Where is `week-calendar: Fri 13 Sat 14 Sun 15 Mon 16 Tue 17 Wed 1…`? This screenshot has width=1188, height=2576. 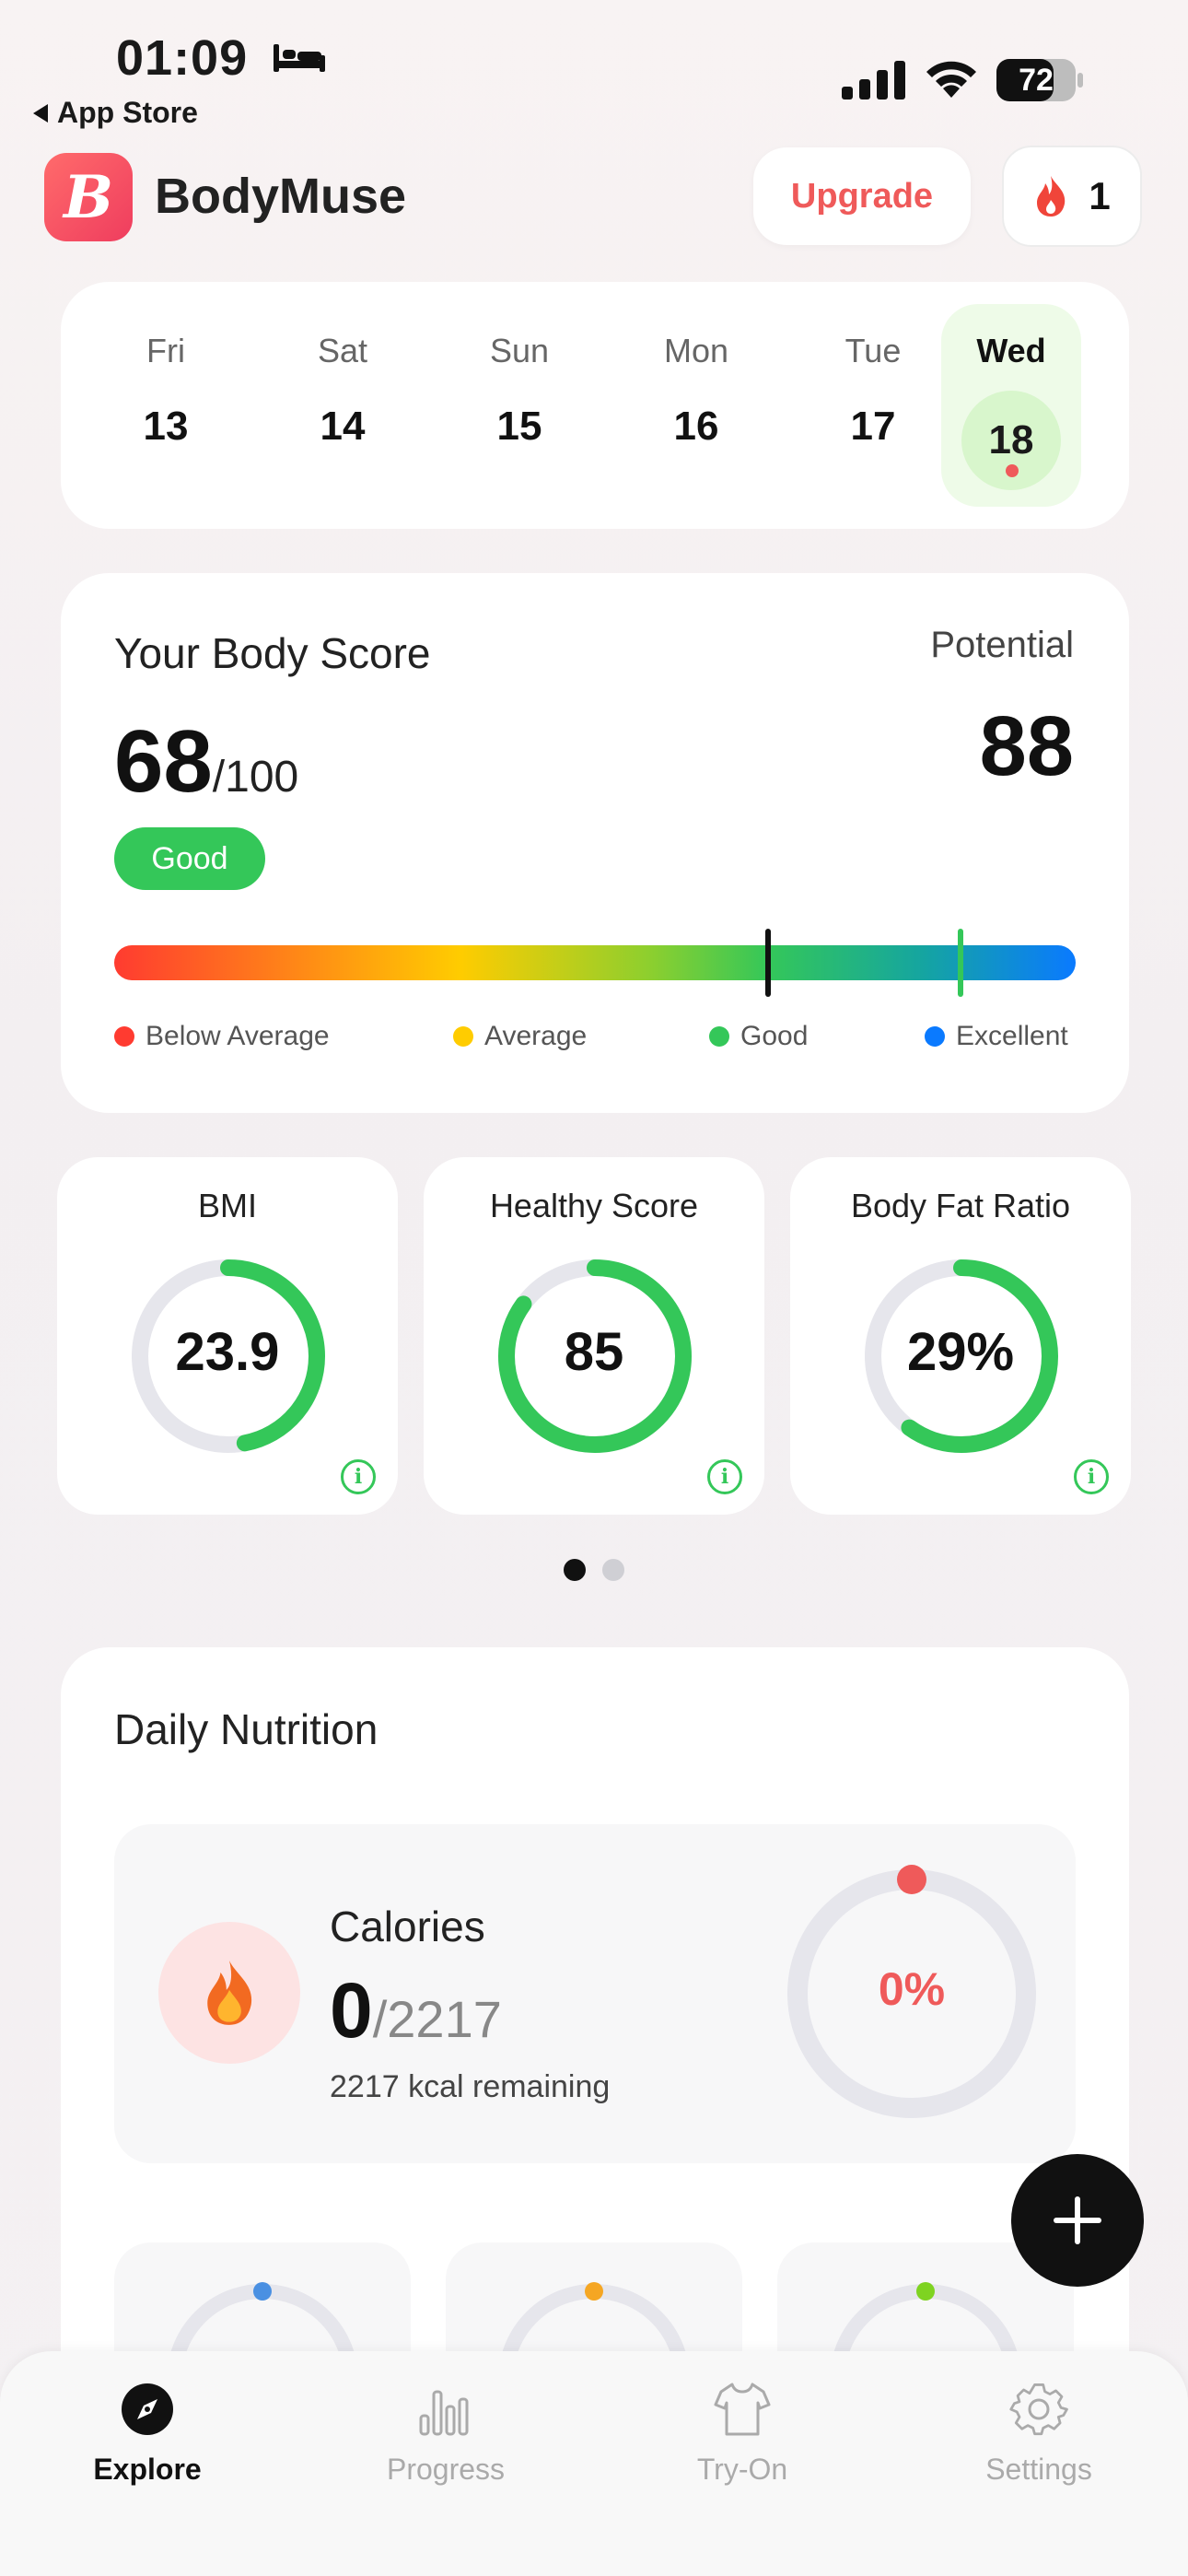
week-calendar: Fri 13 Sat 14 Sun 15 Mon 16 Tue 17 Wed 1… is located at coordinates (595, 405).